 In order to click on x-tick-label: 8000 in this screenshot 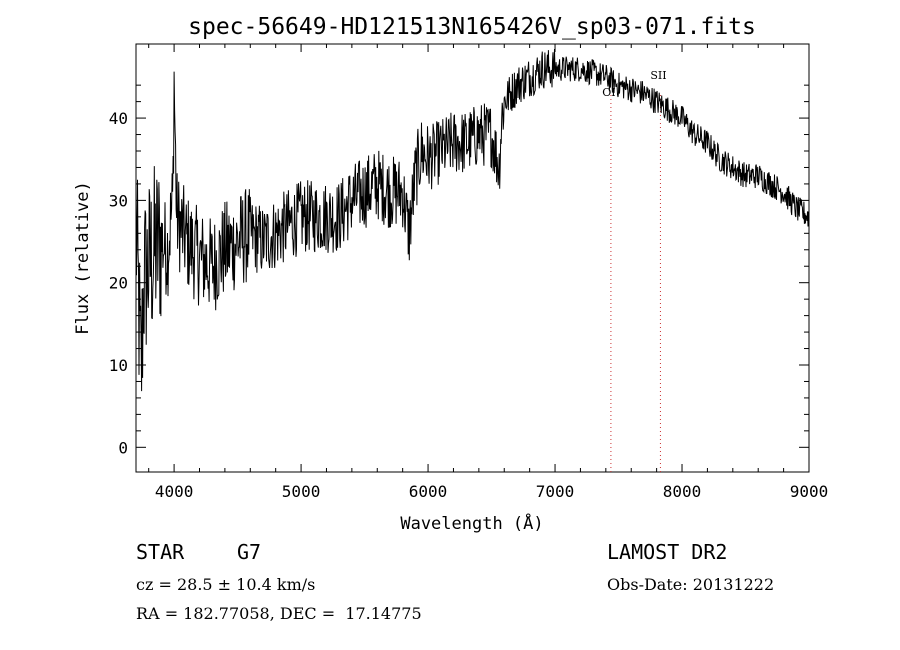, I will do `click(682, 491)`.